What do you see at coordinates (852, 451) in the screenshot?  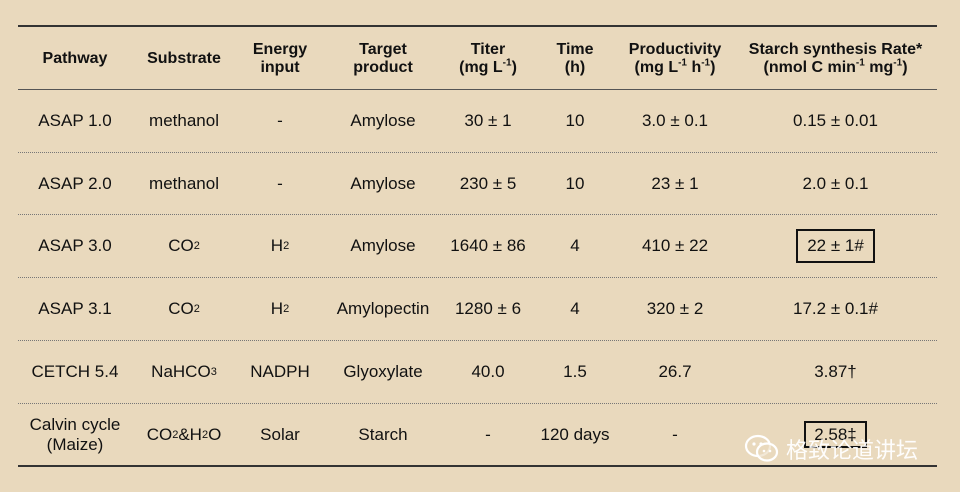 I see `watermark-text: 格致论道讲坛` at bounding box center [852, 451].